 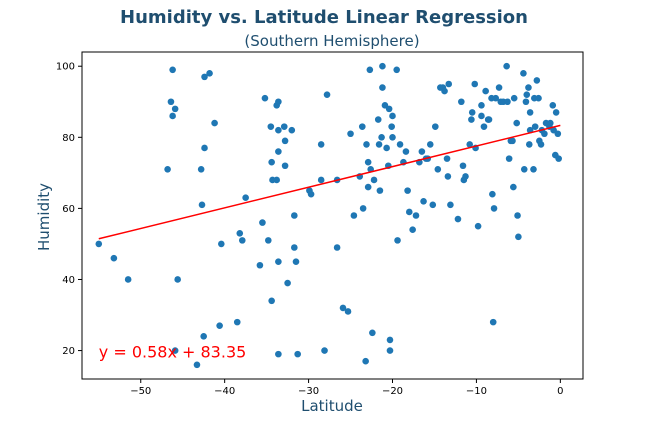 What do you see at coordinates (332, 406) in the screenshot?
I see `x-axis-label: Latitude` at bounding box center [332, 406].